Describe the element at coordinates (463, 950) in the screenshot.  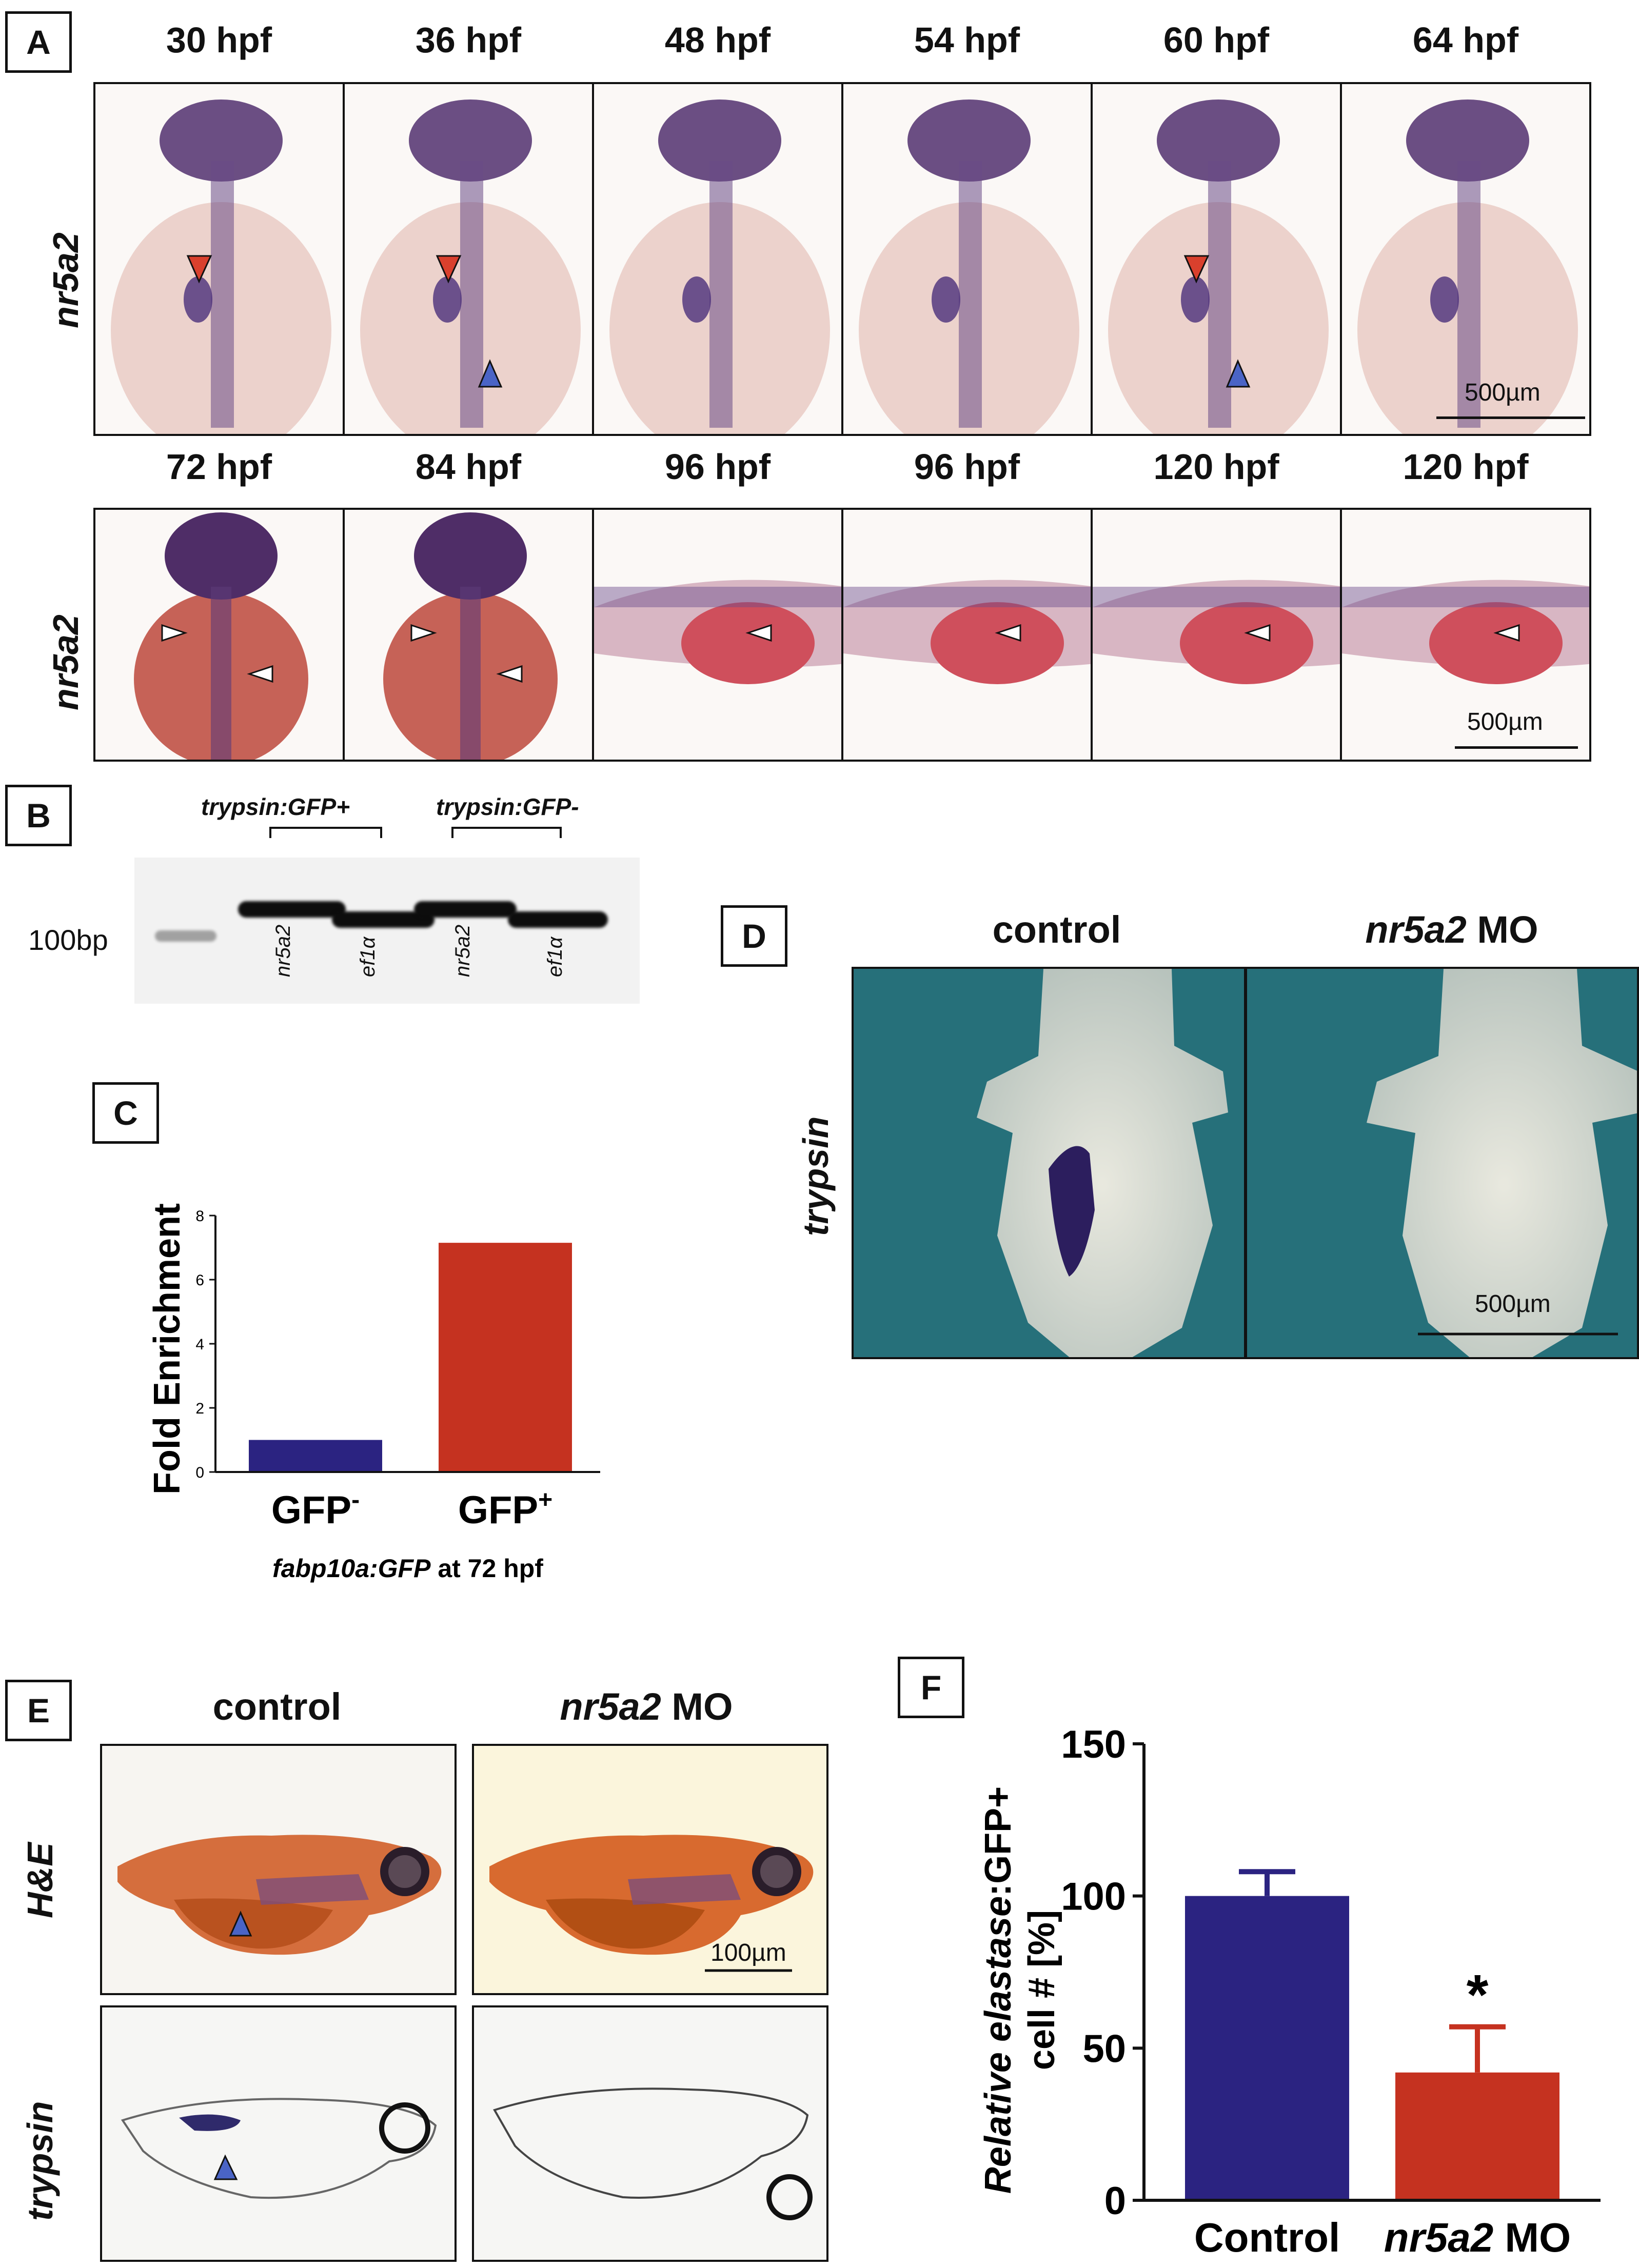
I see `lane-label-3: nr5a2` at that location.